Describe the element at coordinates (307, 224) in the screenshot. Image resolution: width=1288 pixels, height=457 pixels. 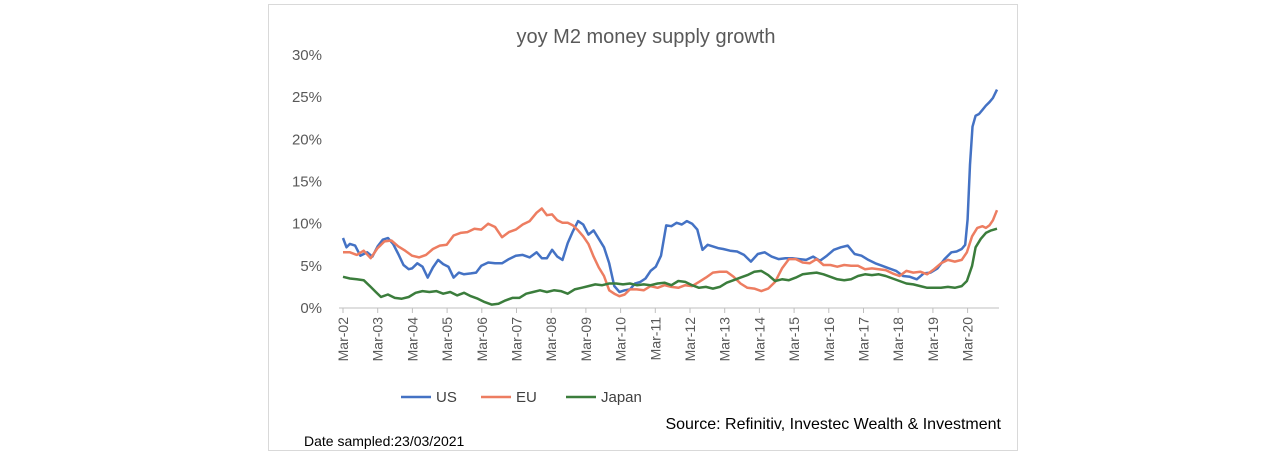
I see `y-tick-label: 10%` at that location.